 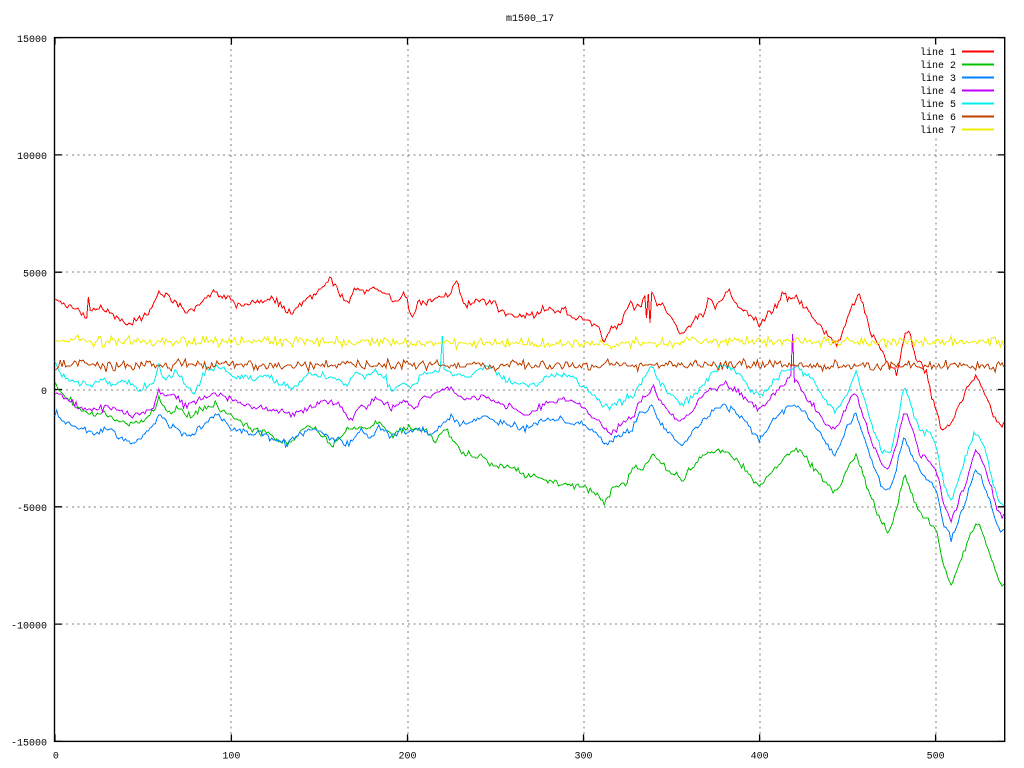 I want to click on svg-text: 500, so click(x=936, y=757).